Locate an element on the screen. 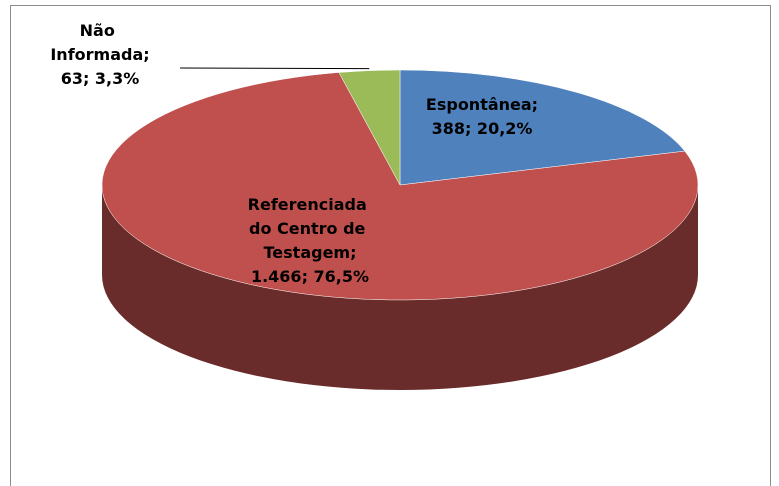  data-label-value: 388; 20,2% is located at coordinates (482, 128).